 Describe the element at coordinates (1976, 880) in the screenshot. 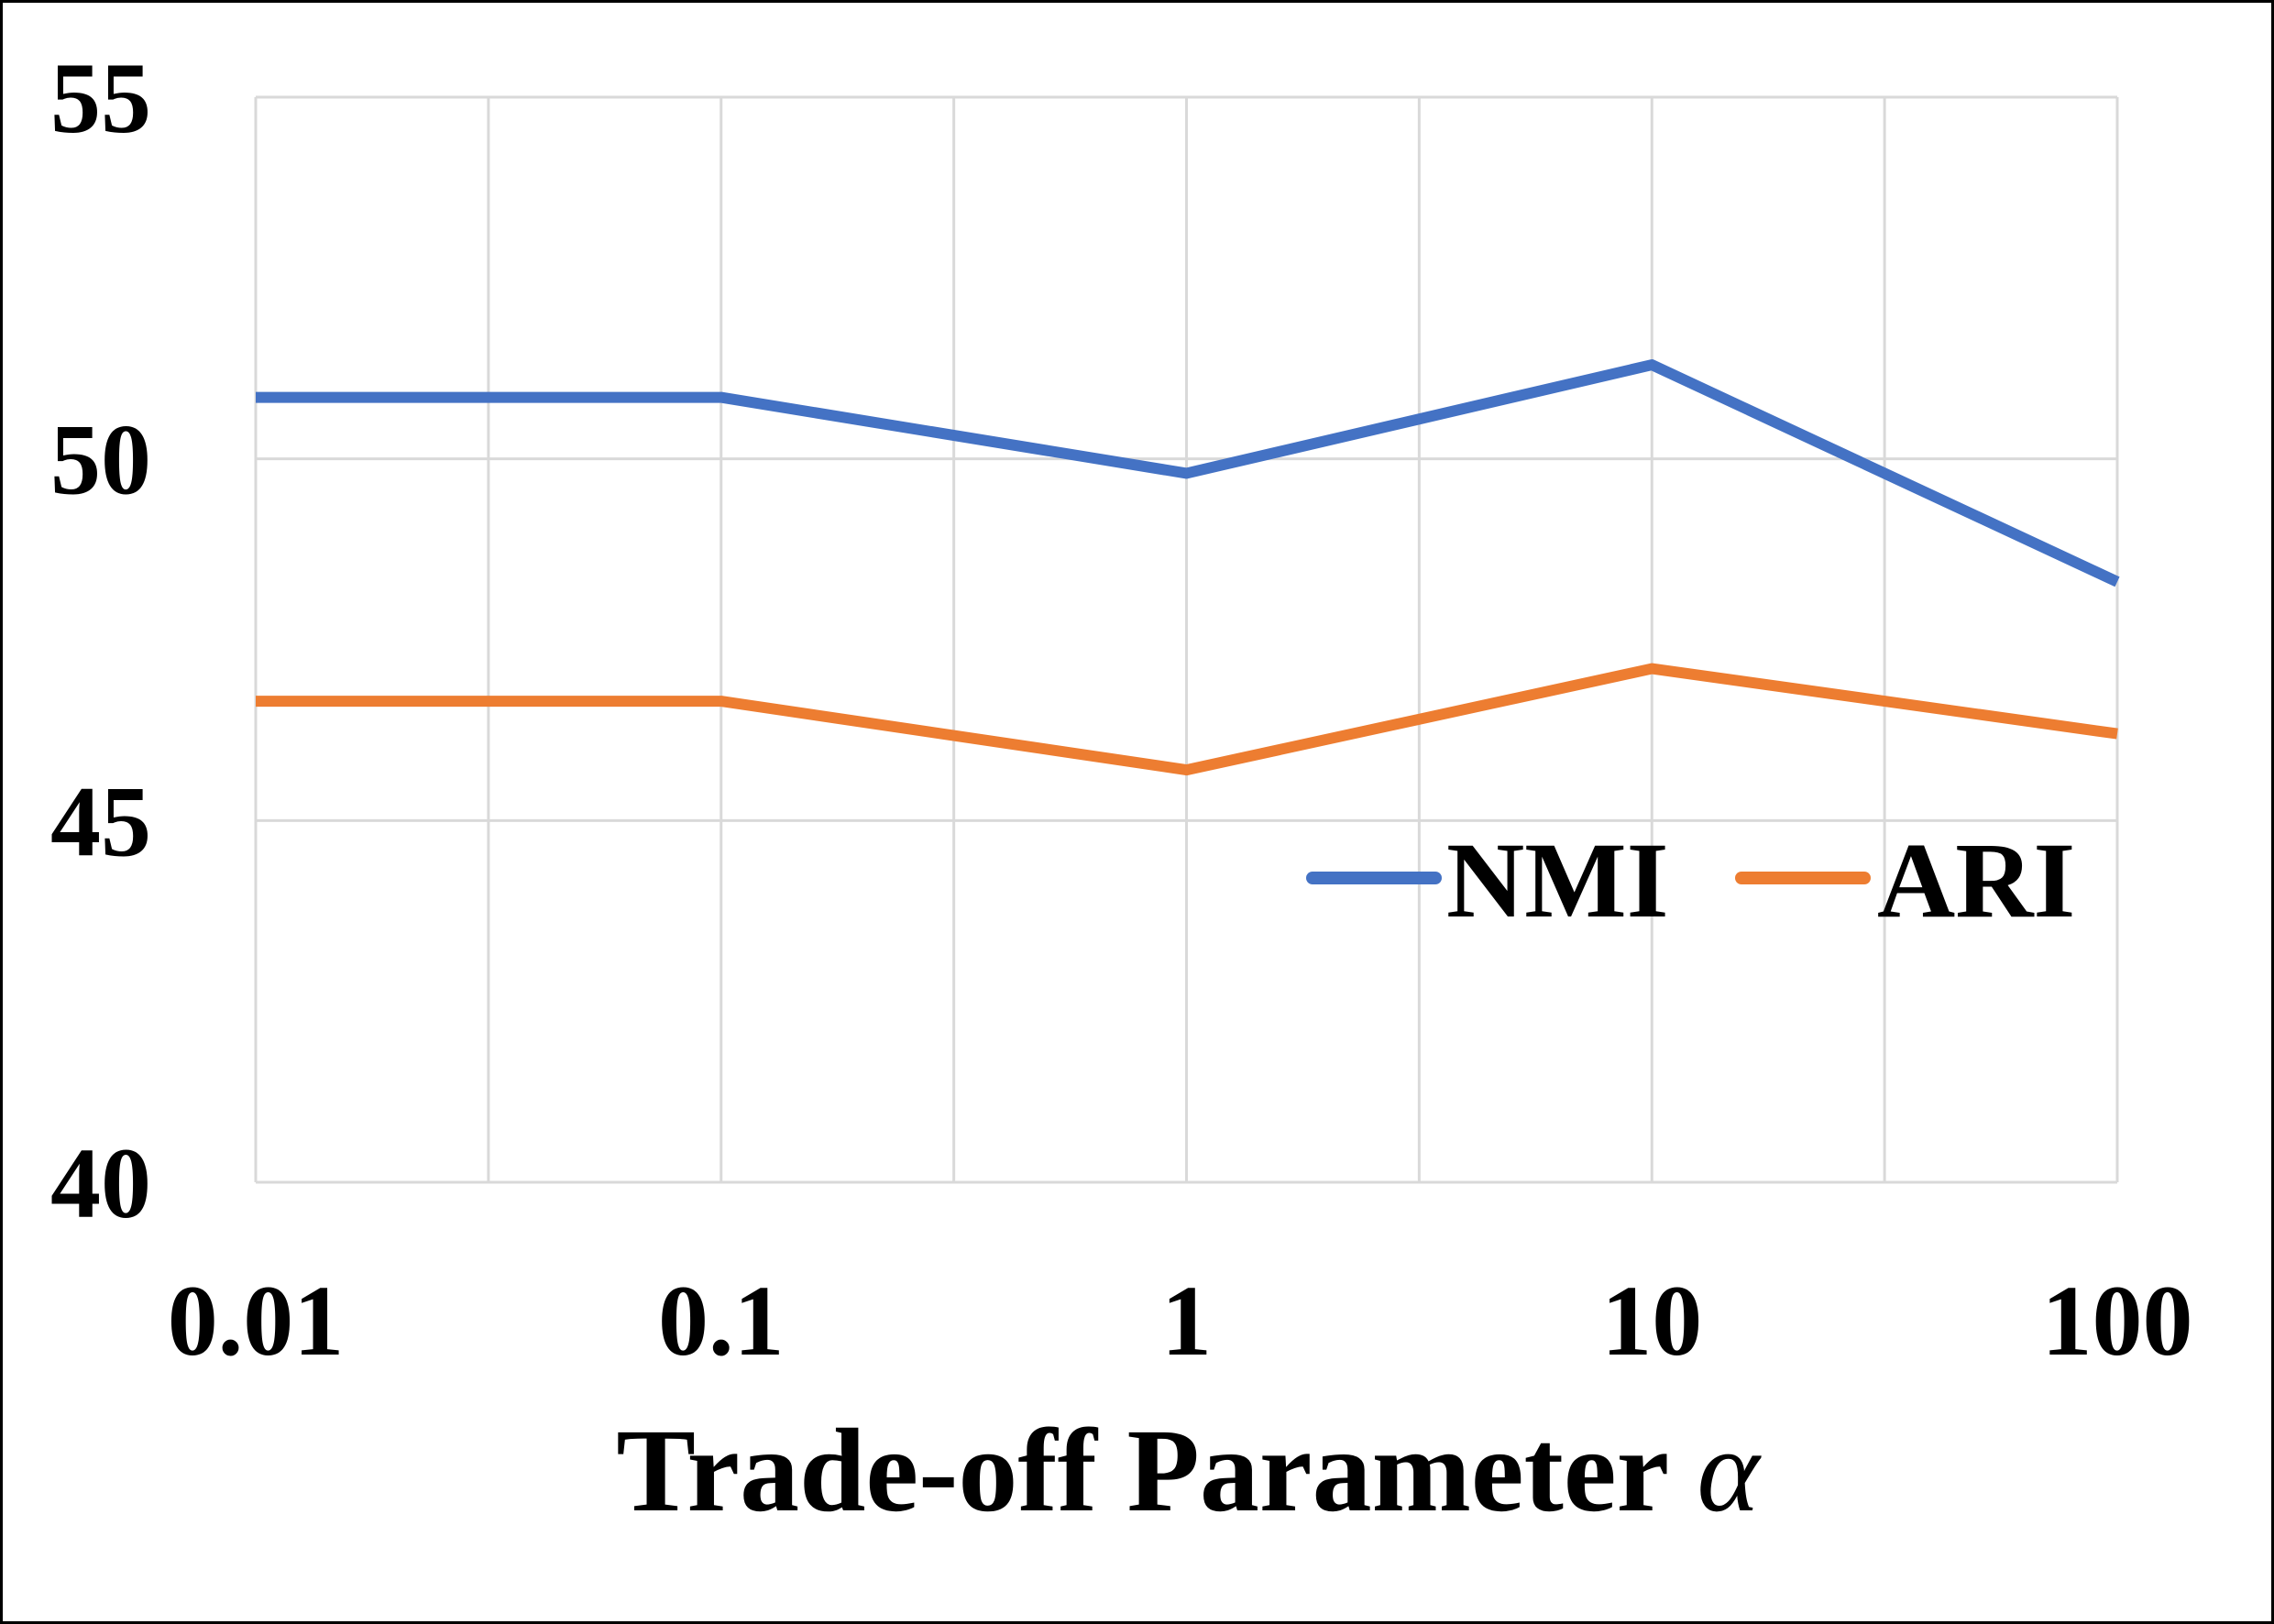

I see `legend-label-ari: ARI` at that location.